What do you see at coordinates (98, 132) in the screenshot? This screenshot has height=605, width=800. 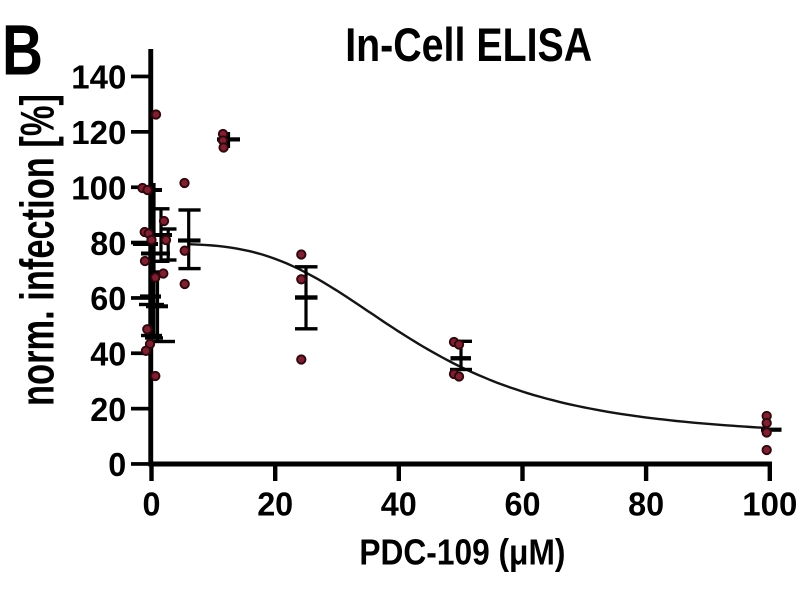 I see `svg-text: 120` at bounding box center [98, 132].